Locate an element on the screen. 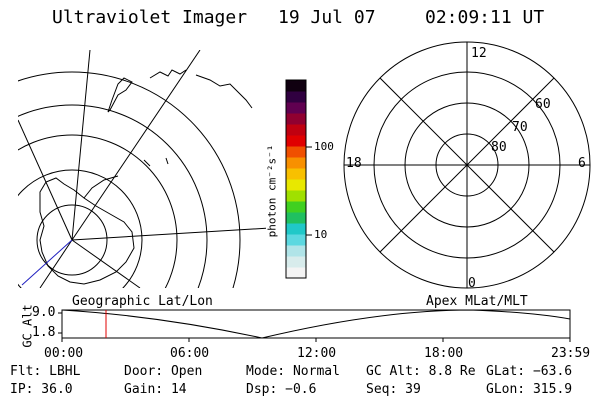 The width and height of the screenshot is (600, 400). altplot-left-title: Geographic Lat/Lon is located at coordinates (142, 301).